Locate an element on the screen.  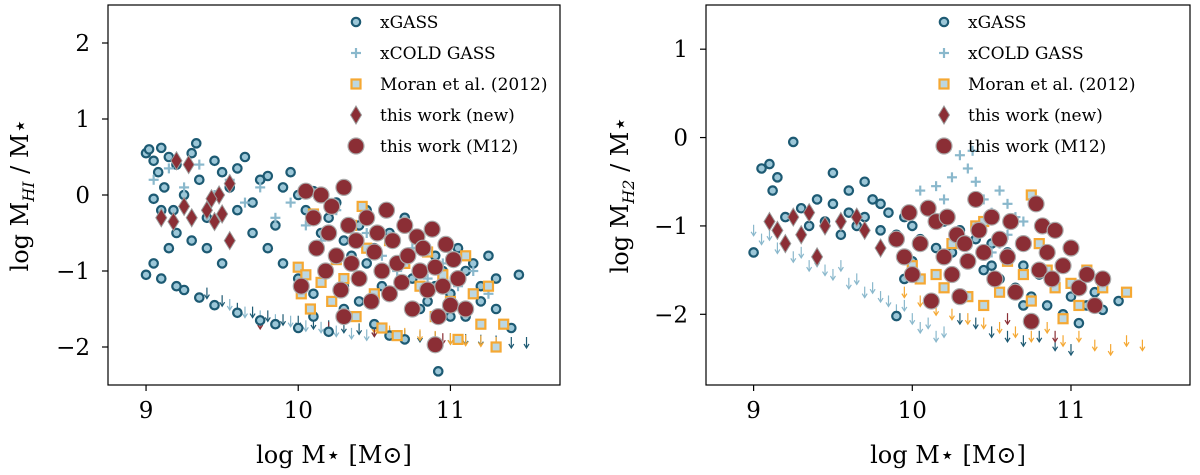
legend-label: Moran et al. (2012) is located at coordinates (463, 85).